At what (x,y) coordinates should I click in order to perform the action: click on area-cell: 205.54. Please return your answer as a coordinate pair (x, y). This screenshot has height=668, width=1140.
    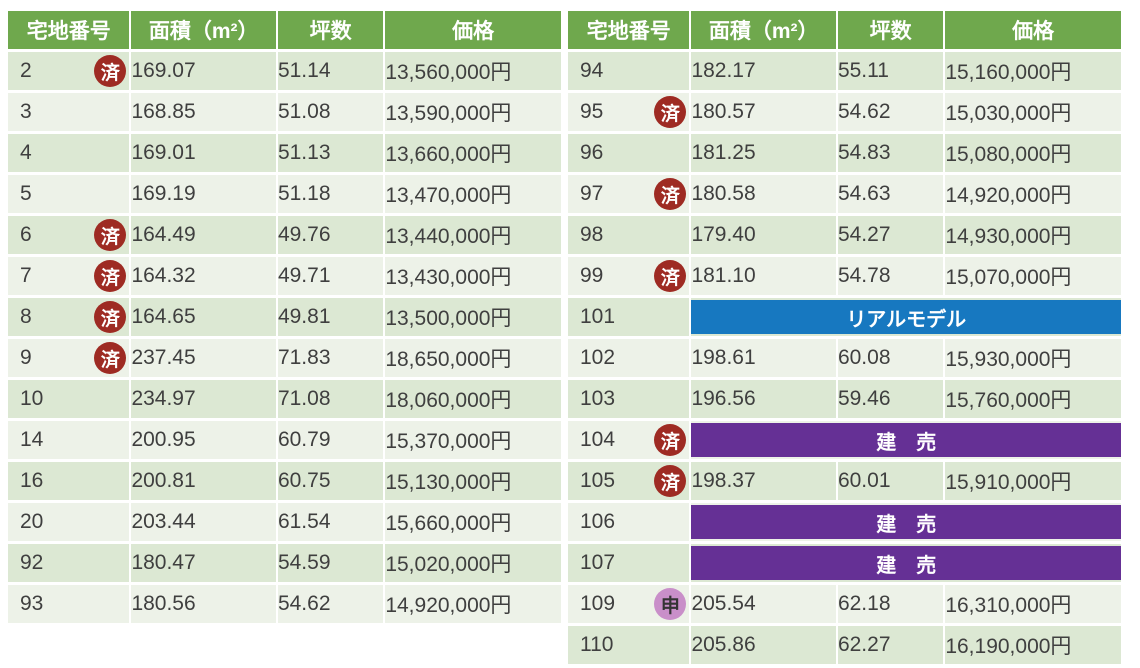
    Looking at the image, I should click on (763, 604).